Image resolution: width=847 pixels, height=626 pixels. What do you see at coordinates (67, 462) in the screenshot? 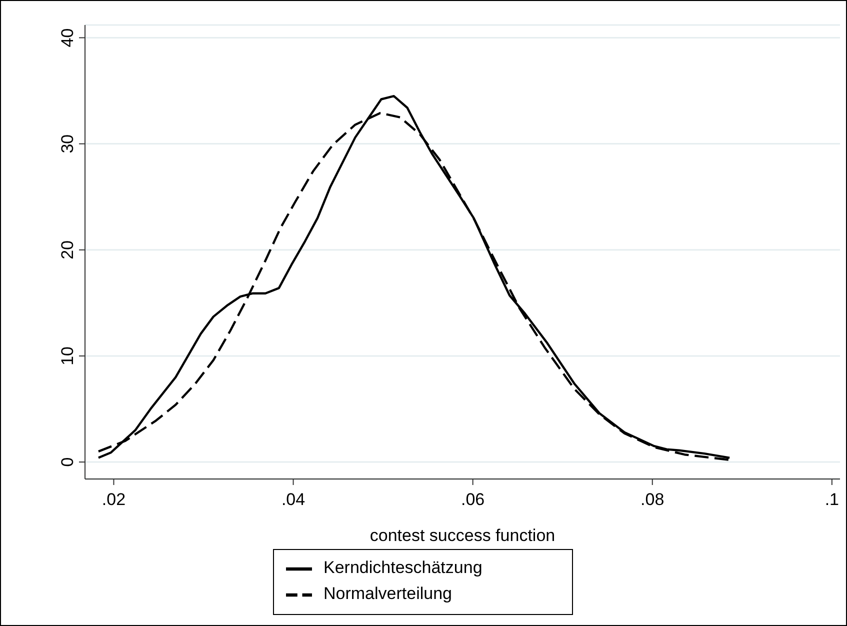
I see `y-tick-label: 0` at bounding box center [67, 462].